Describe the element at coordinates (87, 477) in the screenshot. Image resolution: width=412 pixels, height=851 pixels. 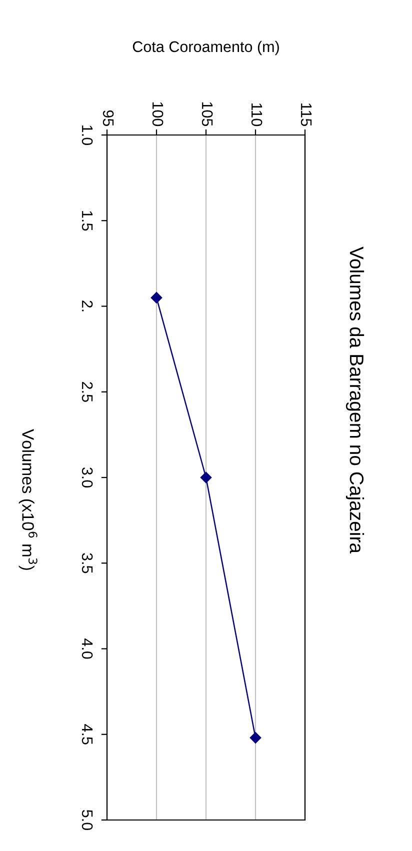
I see `y-tick-label: 3.0` at that location.